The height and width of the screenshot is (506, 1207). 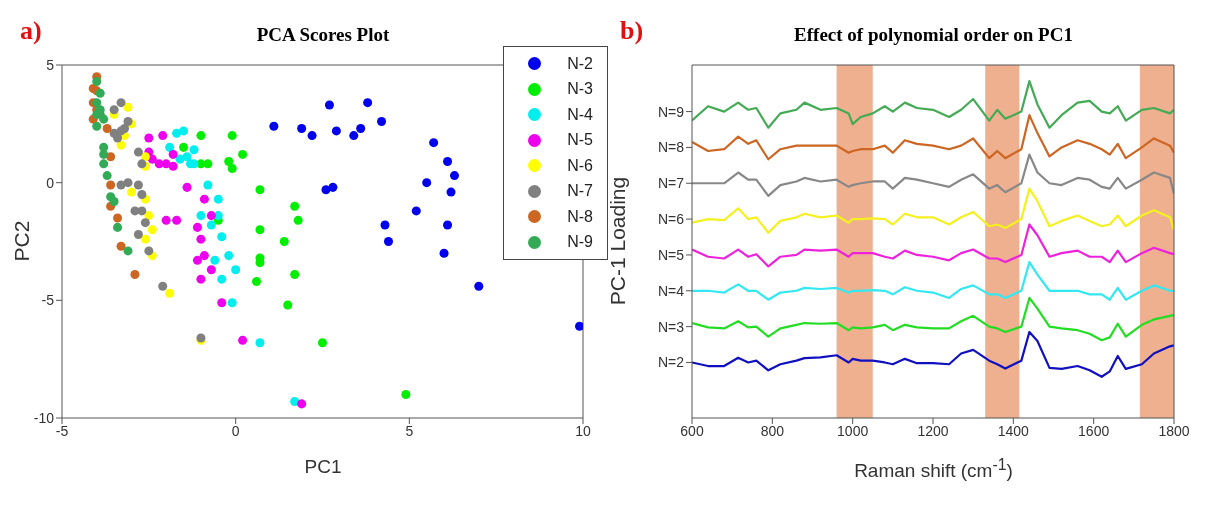 What do you see at coordinates (323, 467) in the screenshot?
I see `x-axis-title: PC1` at bounding box center [323, 467].